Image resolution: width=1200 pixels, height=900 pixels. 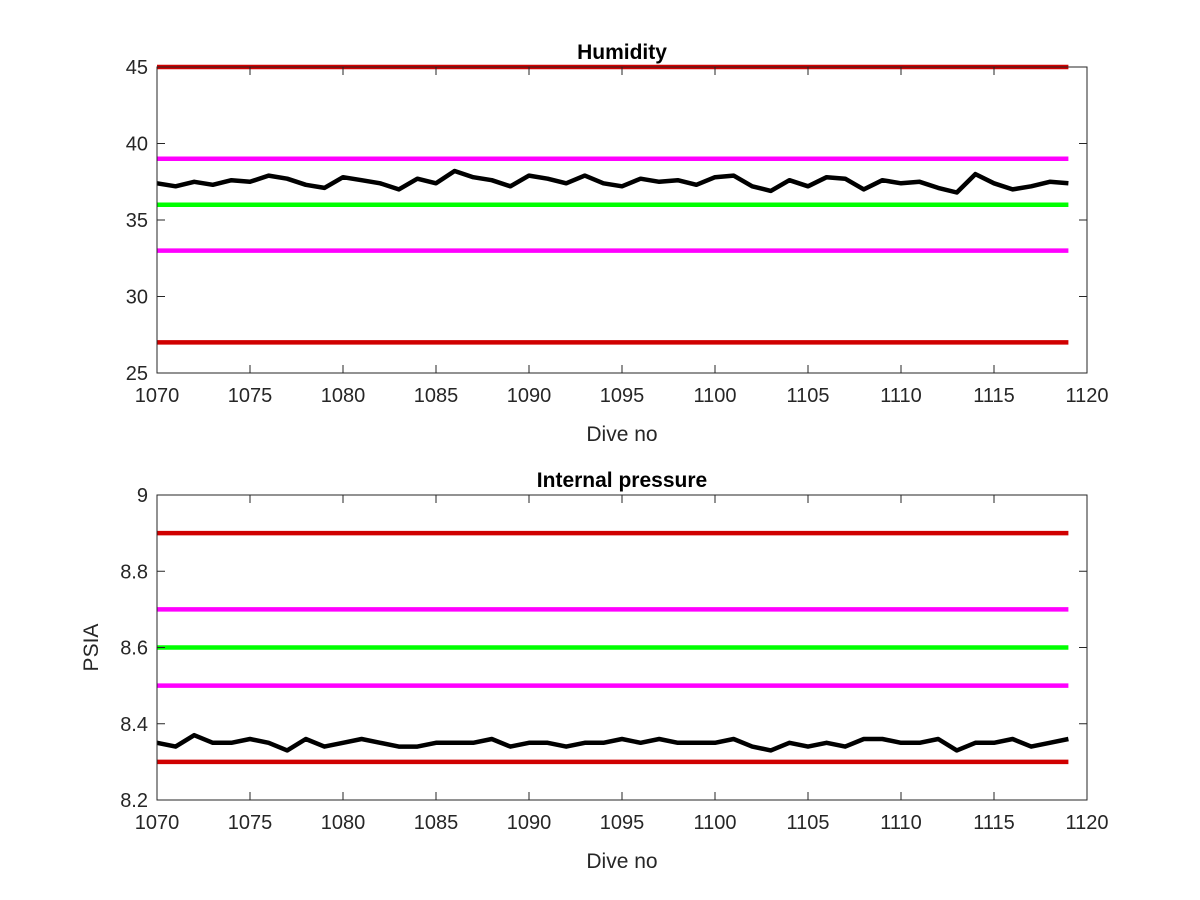 I want to click on y-tick-label: 25, so click(x=137, y=374).